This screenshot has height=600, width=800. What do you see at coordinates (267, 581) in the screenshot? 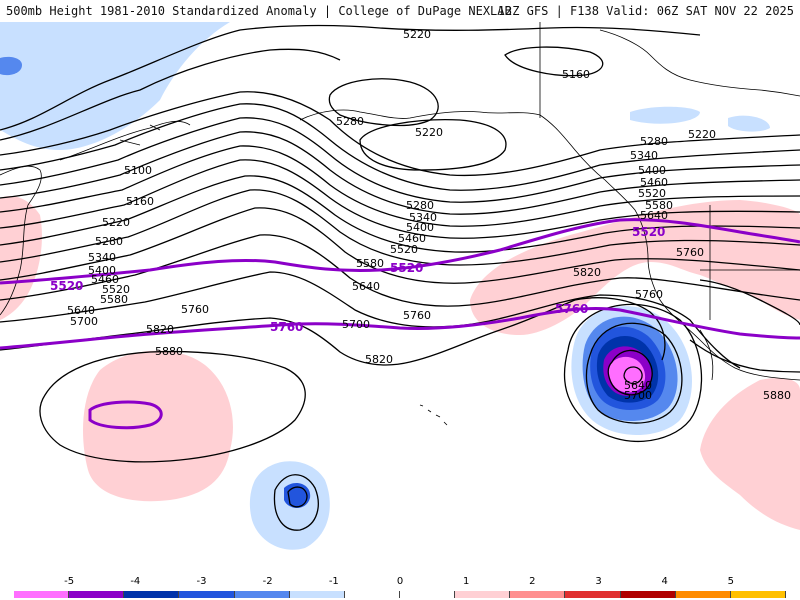
I see `colorbar-tick-label: -2` at bounding box center [267, 581].